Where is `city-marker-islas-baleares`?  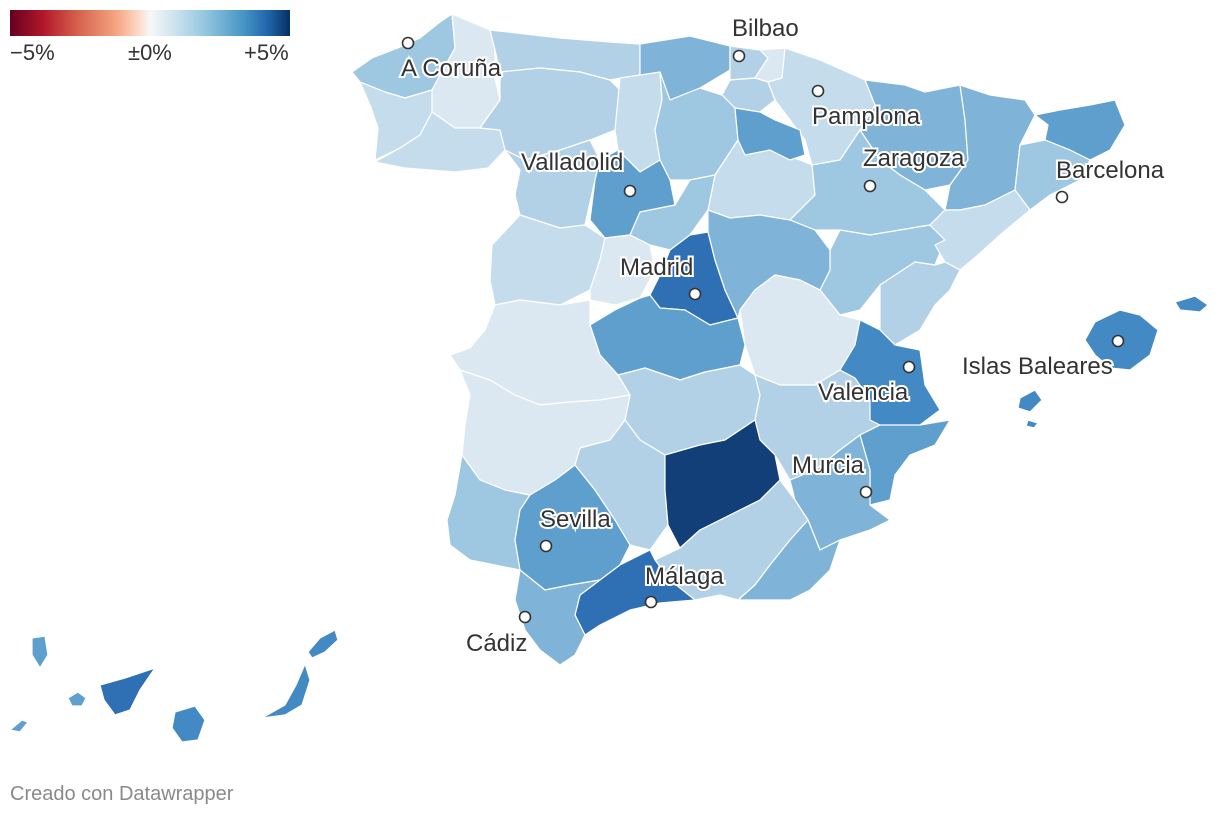
city-marker-islas-baleares is located at coordinates (1118, 341).